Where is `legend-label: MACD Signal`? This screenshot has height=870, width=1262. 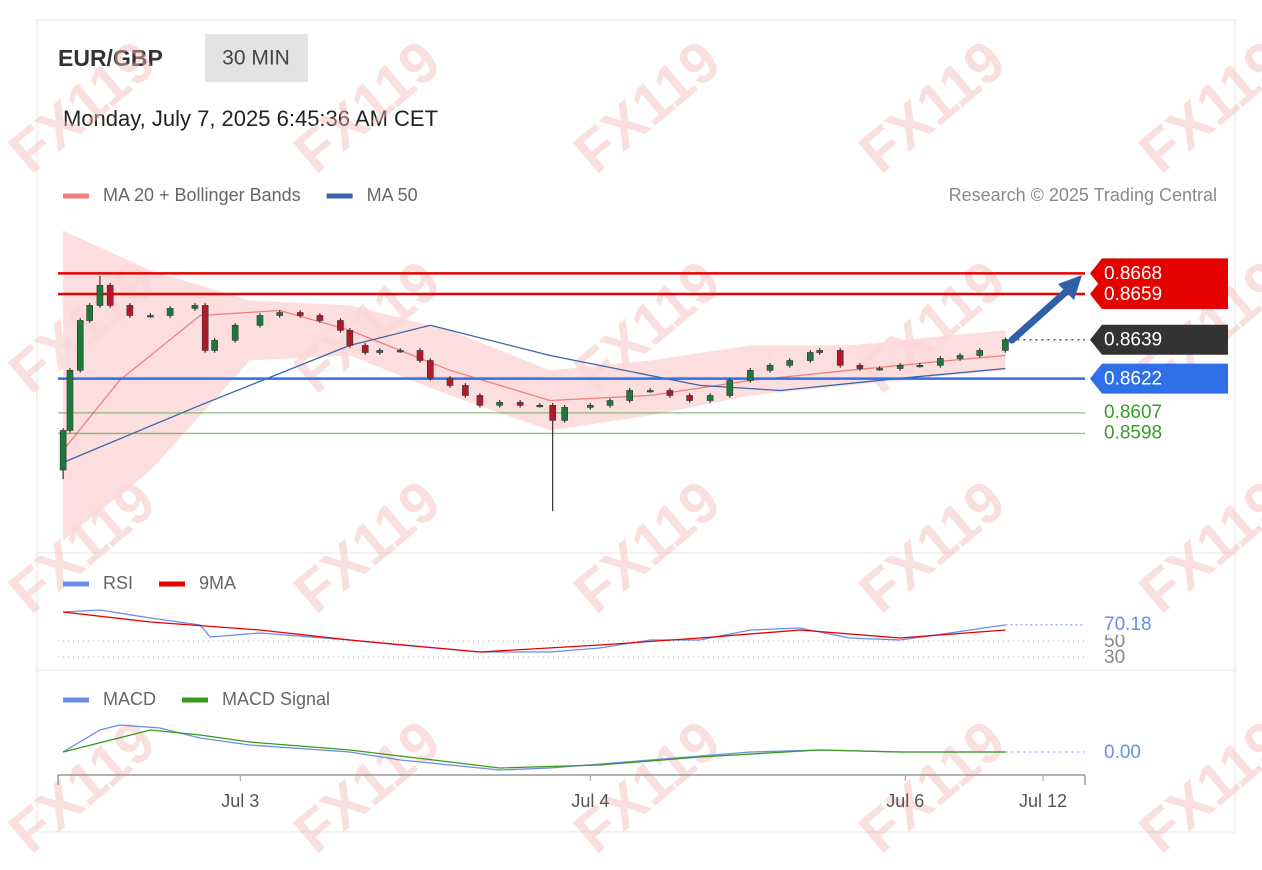
legend-label: MACD Signal is located at coordinates (276, 699).